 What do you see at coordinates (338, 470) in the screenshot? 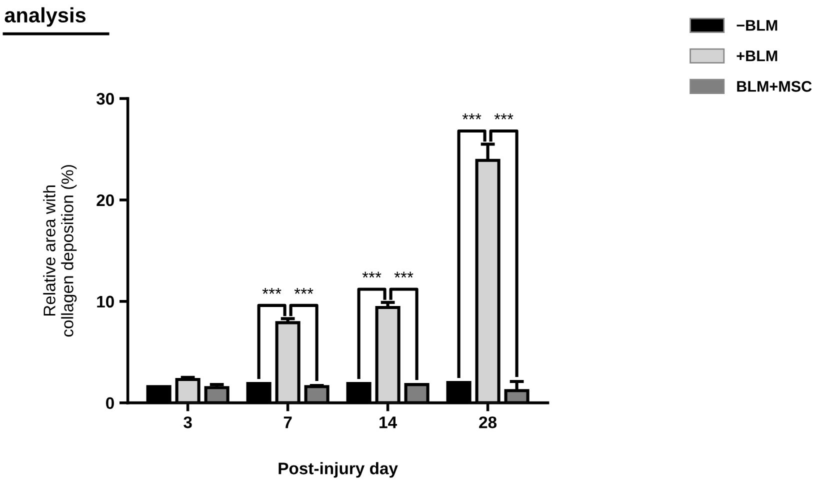
I see `x-axis-title: Post-injury day` at bounding box center [338, 470].